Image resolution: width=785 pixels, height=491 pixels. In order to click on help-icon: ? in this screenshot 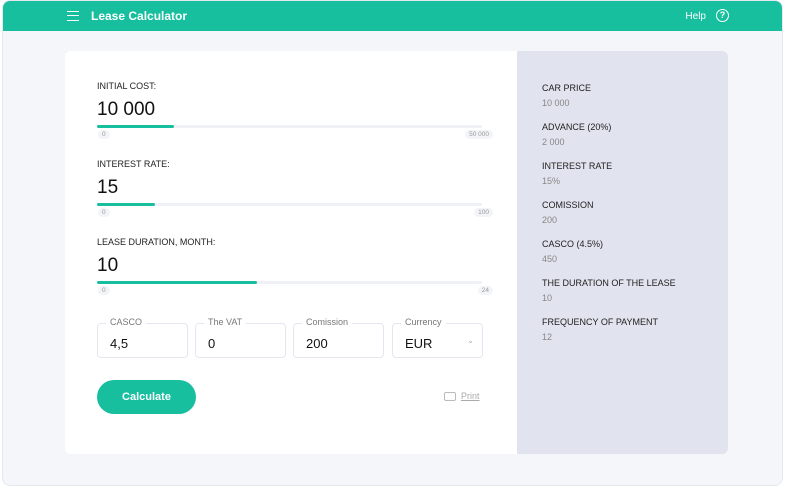, I will do `click(722, 15)`.